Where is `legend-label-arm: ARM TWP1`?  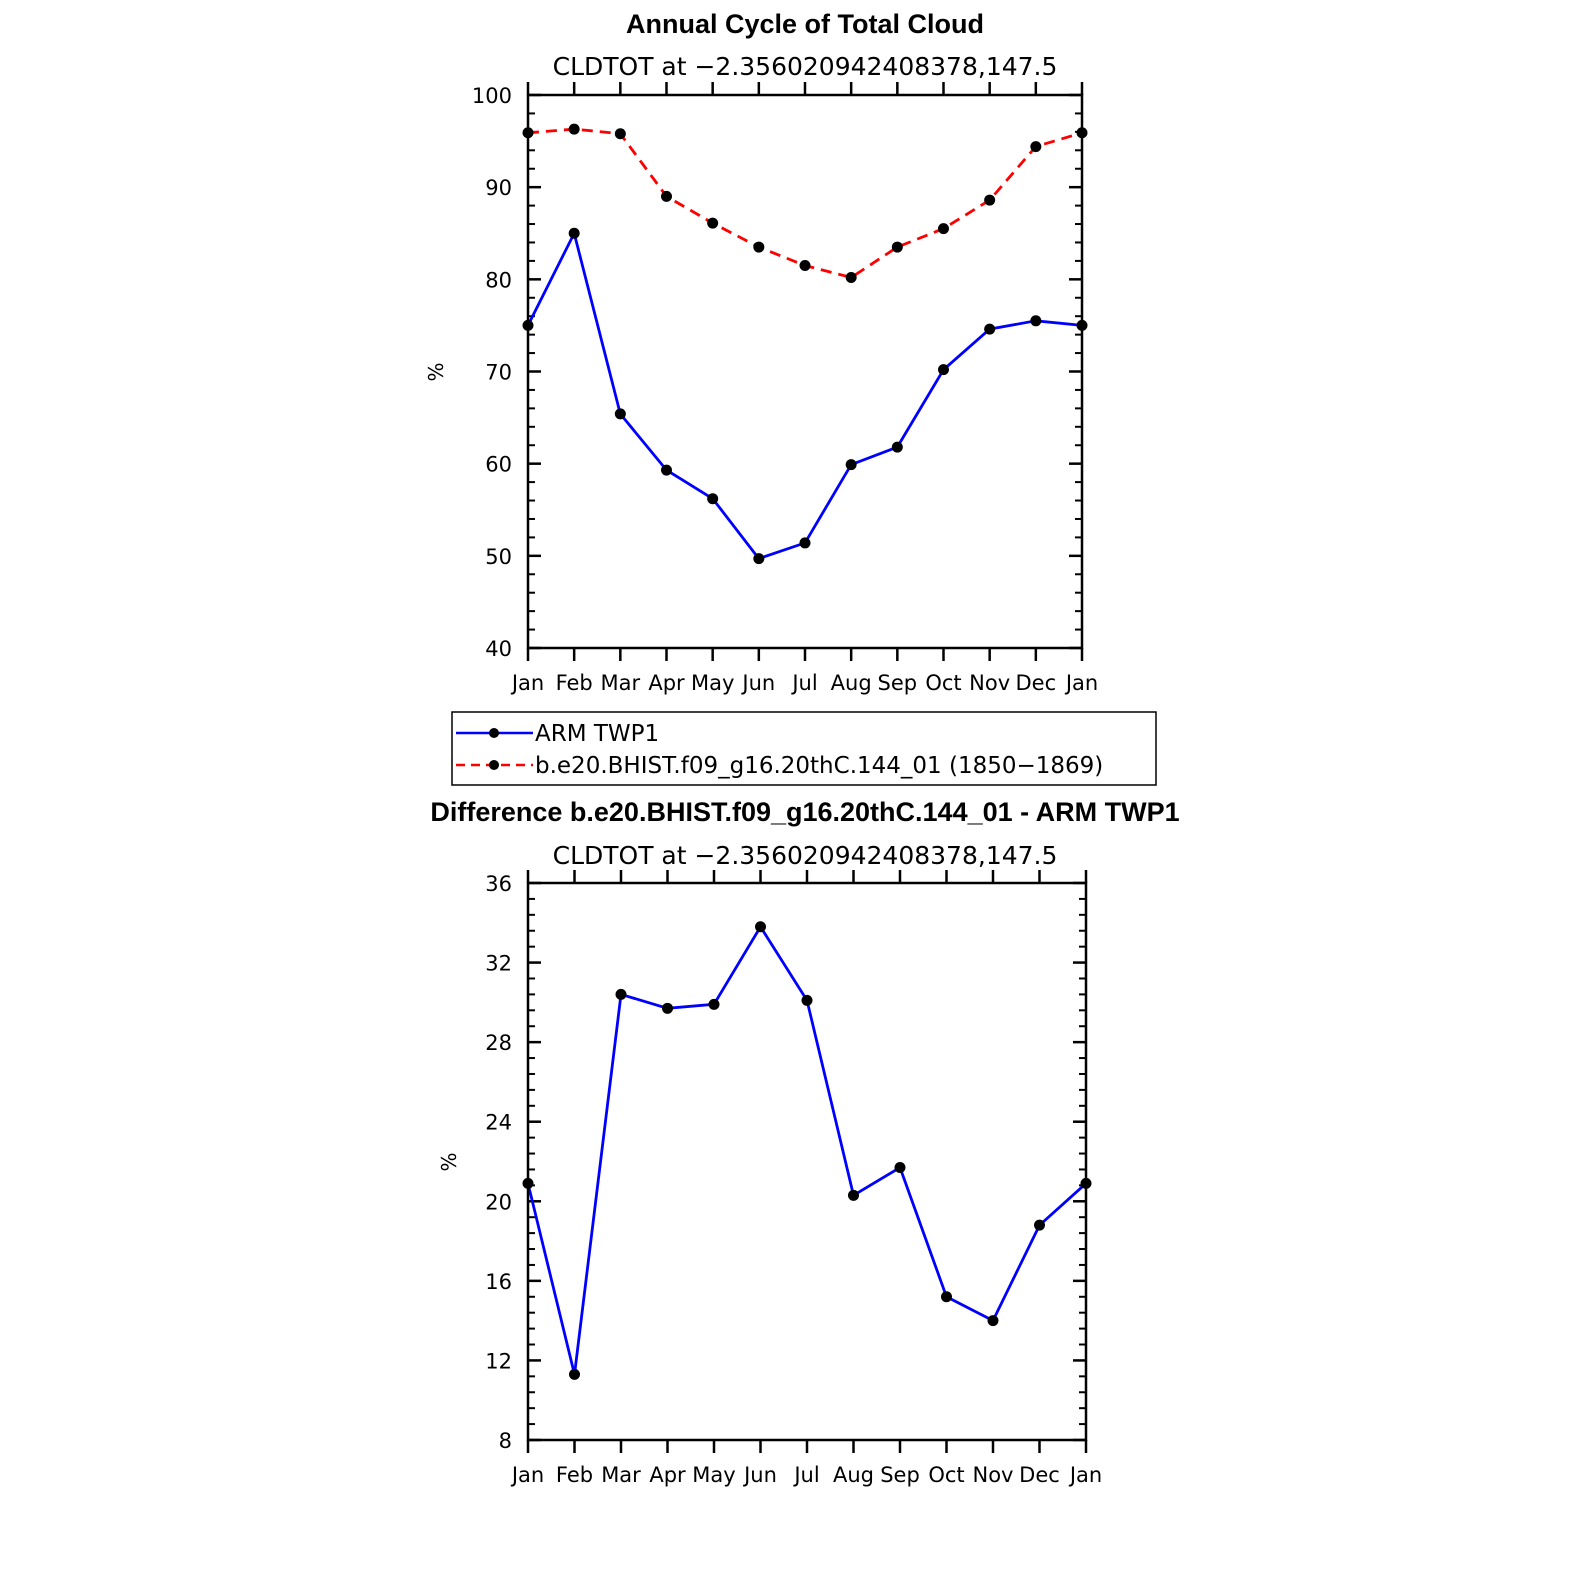
legend-label-arm: ARM TWP1 is located at coordinates (597, 734).